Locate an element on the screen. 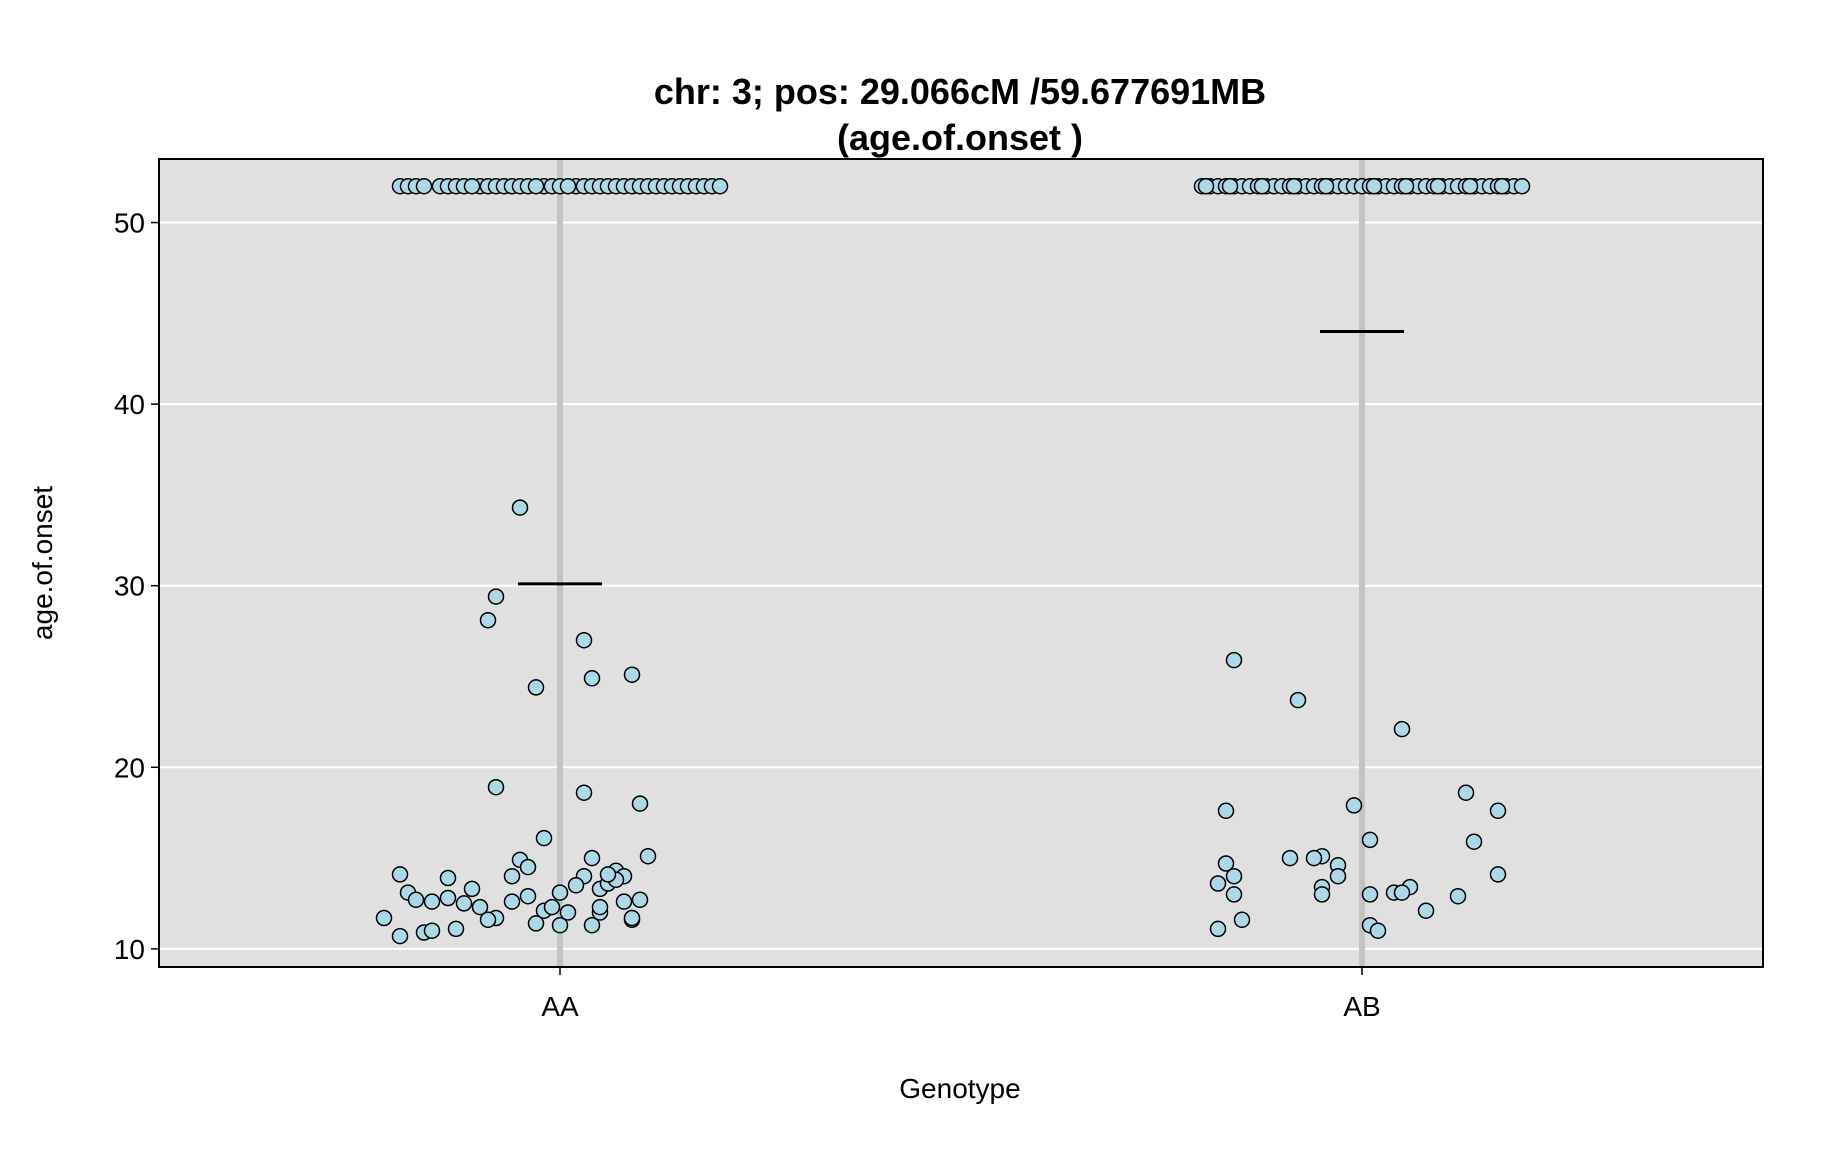 The width and height of the screenshot is (1824, 1152). mean-lines is located at coordinates (961, 457).